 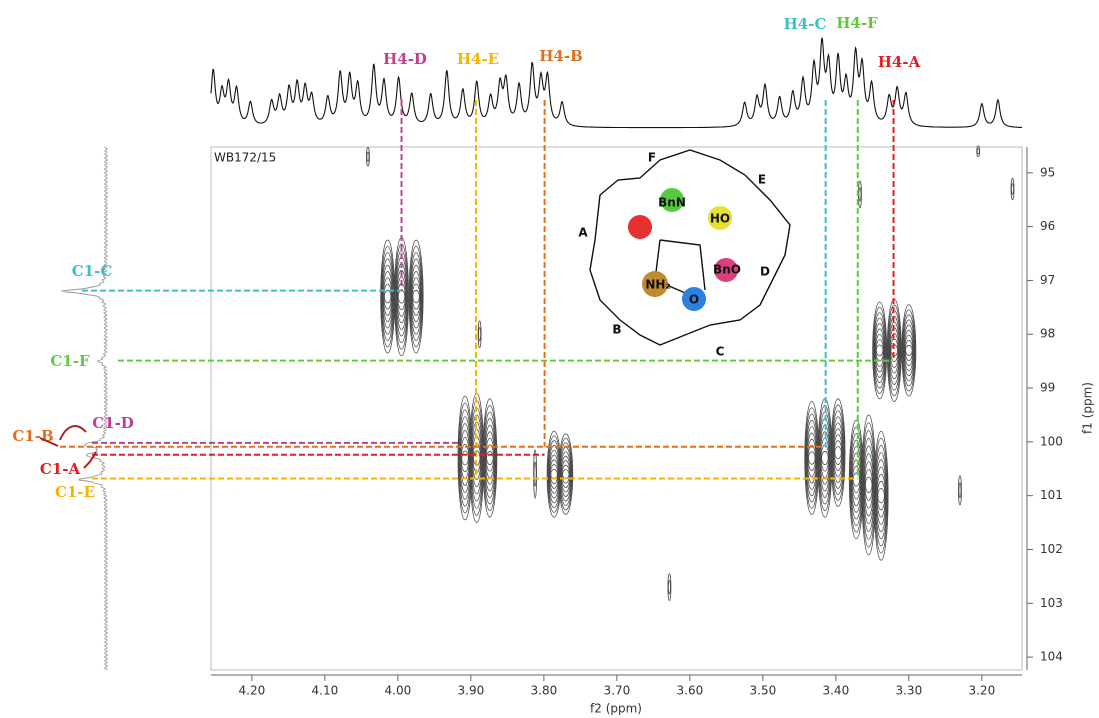 What do you see at coordinates (720, 352) in the screenshot?
I see `ring-label: C` at bounding box center [720, 352].